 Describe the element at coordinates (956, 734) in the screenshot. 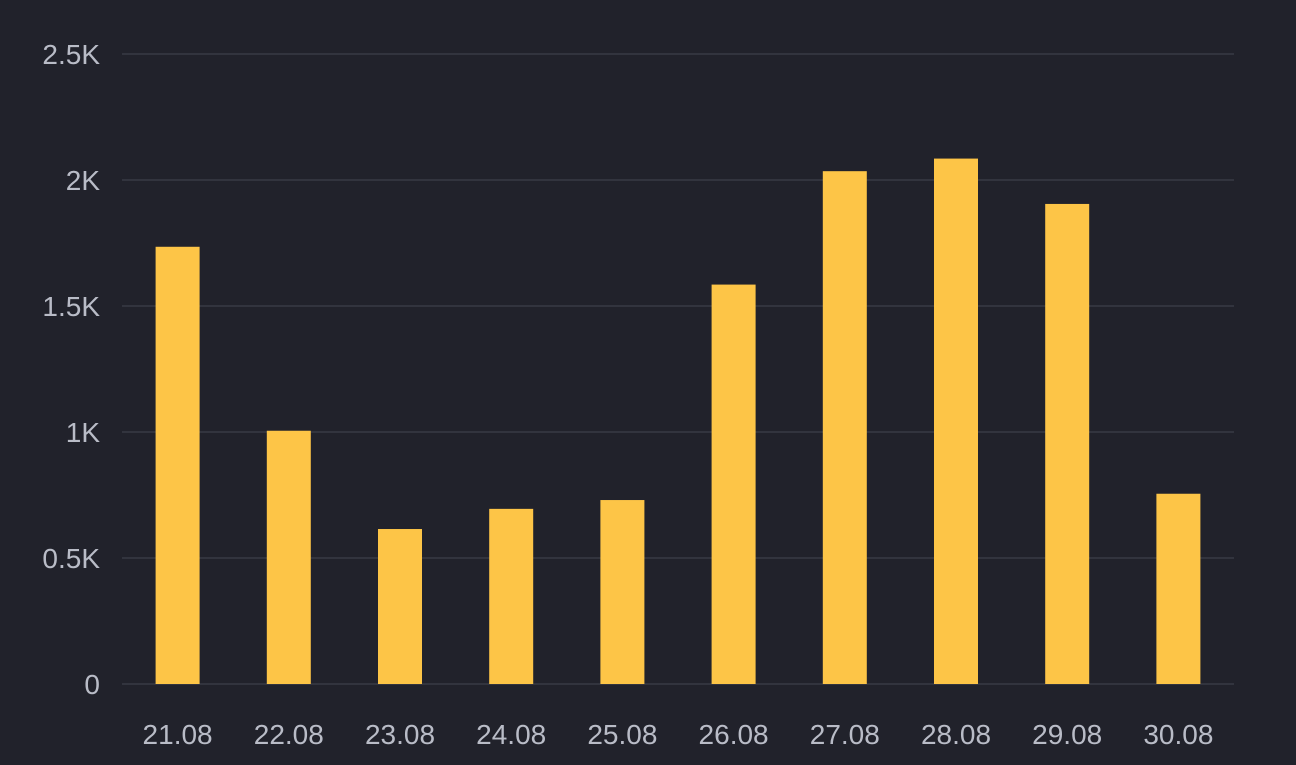

I see `x-tick-label: 28.08` at that location.